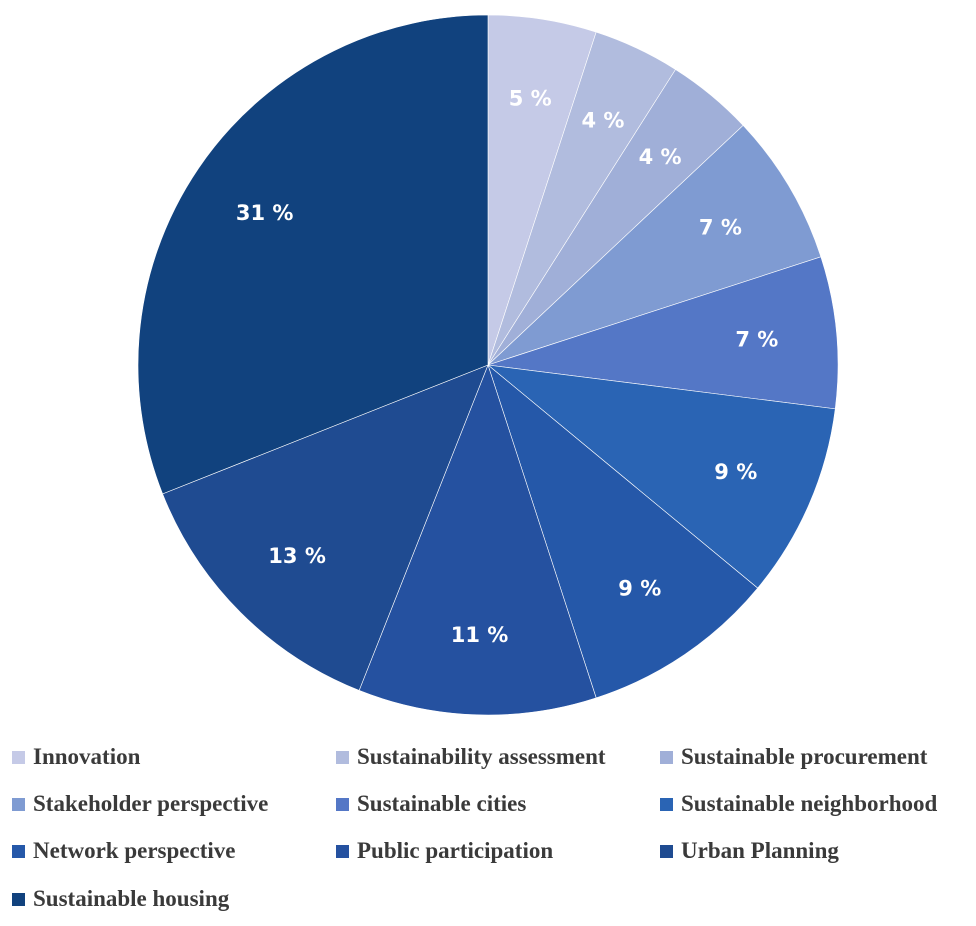  I want to click on legend-item: Sustainable cities, so click(431, 804).